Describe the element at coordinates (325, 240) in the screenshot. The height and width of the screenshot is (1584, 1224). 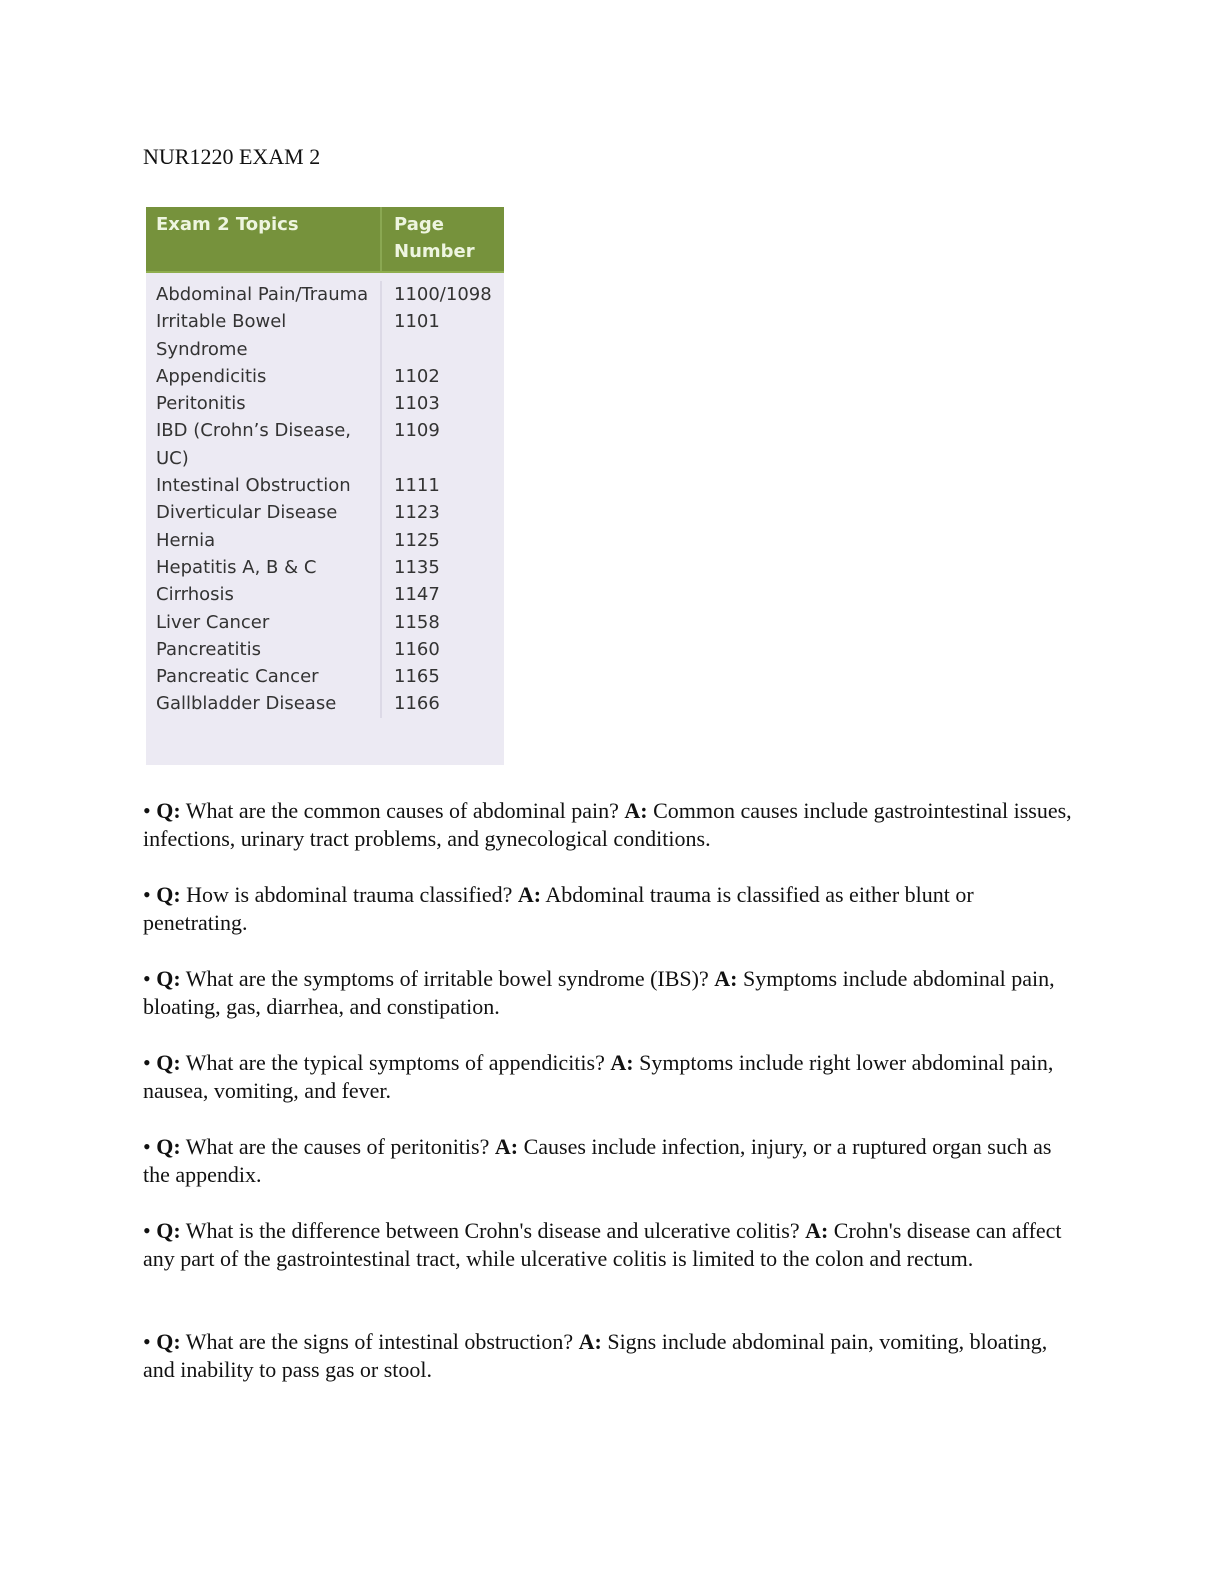
I see `table-header: Exam 2 Topics Page Number` at that location.